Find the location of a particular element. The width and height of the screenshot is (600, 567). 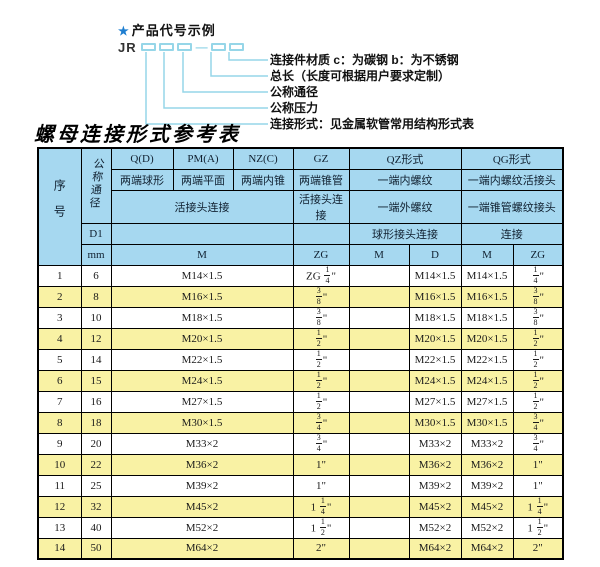

code-dash: — is located at coordinates (201, 47).